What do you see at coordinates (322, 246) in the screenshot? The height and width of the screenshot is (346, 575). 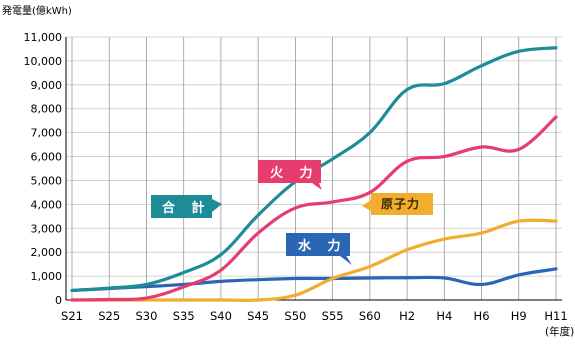 I see `callout-hydro-label: 水 力` at bounding box center [322, 246].